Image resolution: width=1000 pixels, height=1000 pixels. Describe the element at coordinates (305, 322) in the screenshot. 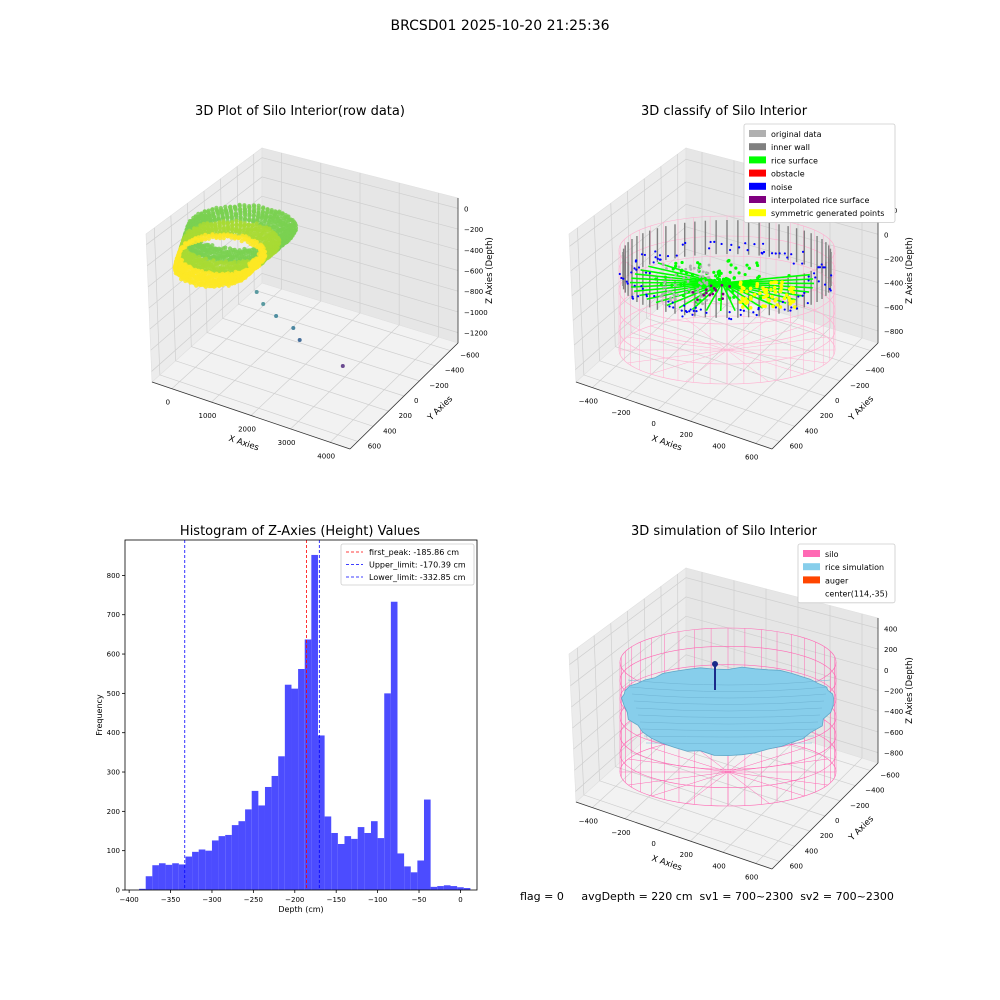

I see `raw-z-gridline` at that location.